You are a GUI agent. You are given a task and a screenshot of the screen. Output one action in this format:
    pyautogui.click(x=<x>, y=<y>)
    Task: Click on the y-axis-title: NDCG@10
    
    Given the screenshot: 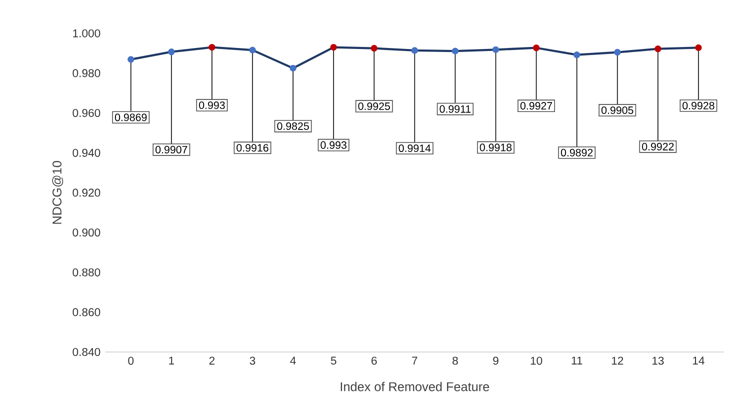 What is the action you would take?
    pyautogui.click(x=58, y=192)
    